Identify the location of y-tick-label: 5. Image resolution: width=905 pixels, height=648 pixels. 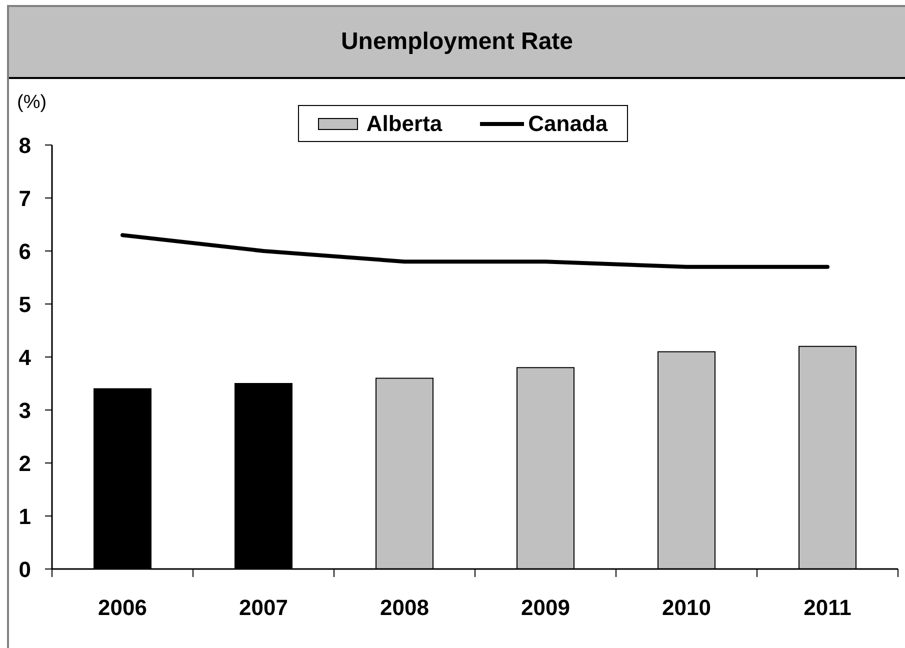
(24, 304).